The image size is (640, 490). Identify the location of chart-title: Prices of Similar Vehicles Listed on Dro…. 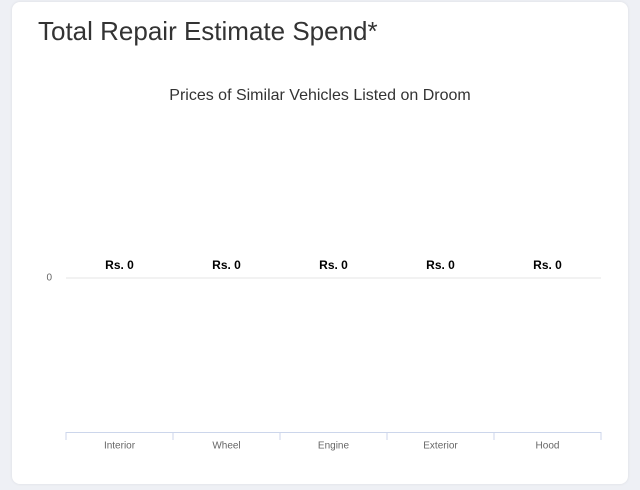
(319, 95).